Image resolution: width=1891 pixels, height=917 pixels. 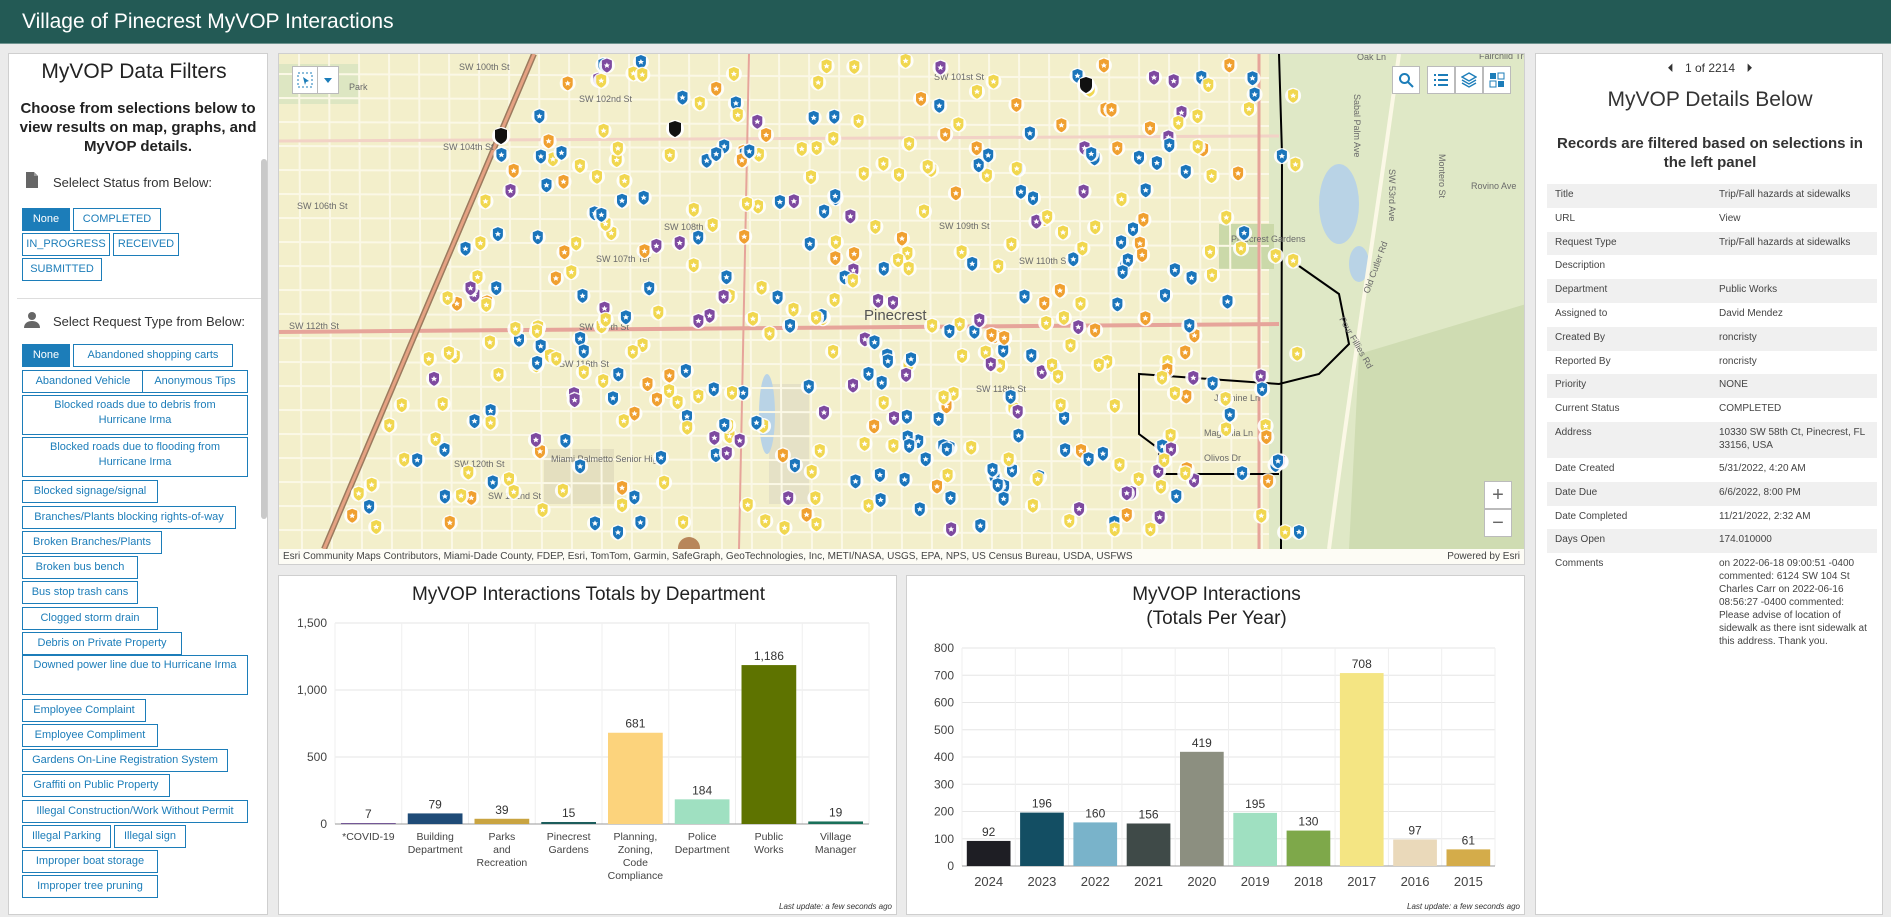 I want to click on status-chip-completed: COMPLETED, so click(x=117, y=219).